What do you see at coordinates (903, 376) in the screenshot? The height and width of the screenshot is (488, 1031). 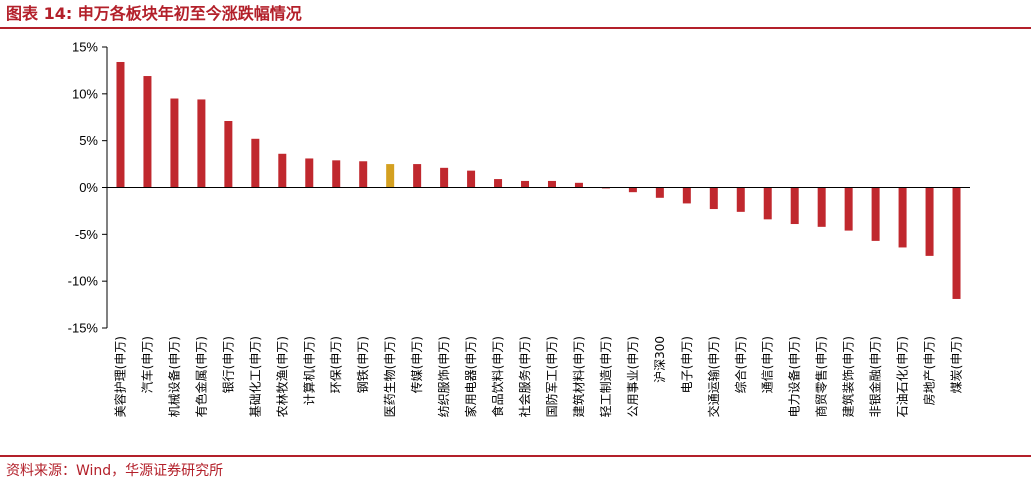 I see `x-tick-label: 石油石化(申万)` at bounding box center [903, 376].